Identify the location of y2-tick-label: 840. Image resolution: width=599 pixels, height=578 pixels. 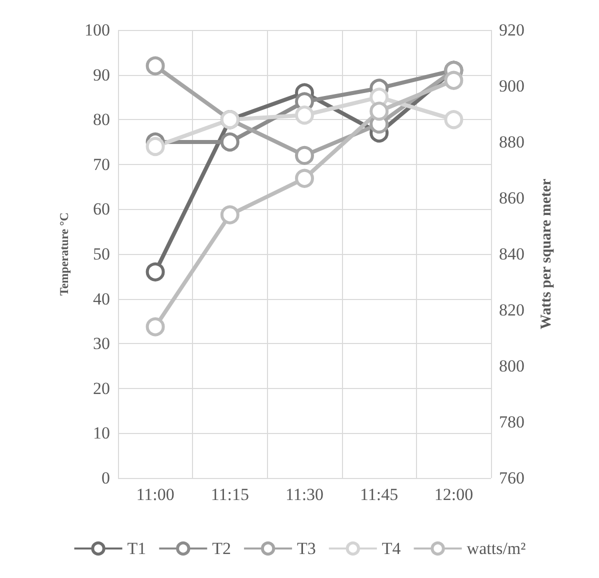
(511, 254).